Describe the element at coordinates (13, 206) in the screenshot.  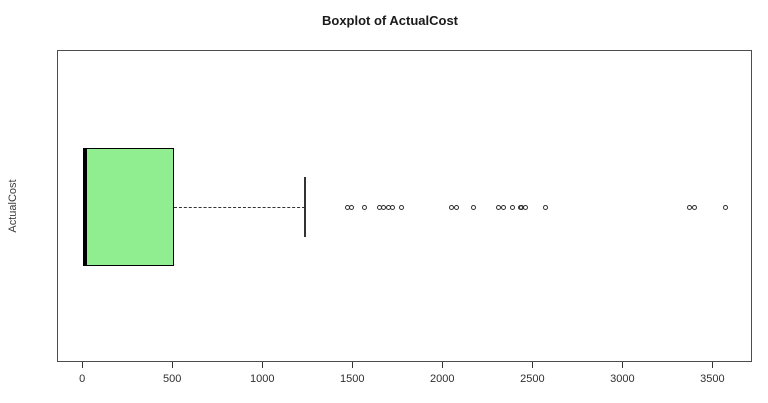
I see `y-axis-label: ActualCost` at that location.